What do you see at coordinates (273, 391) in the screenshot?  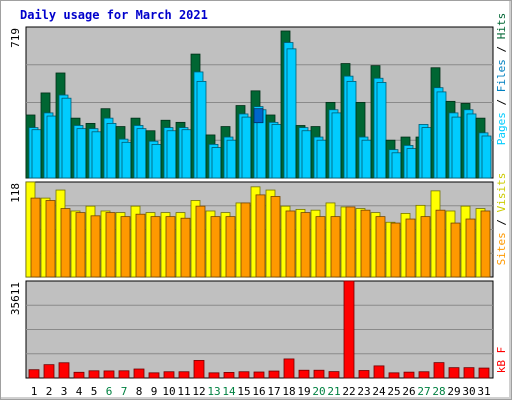 I see `day-label: 17` at bounding box center [273, 391].